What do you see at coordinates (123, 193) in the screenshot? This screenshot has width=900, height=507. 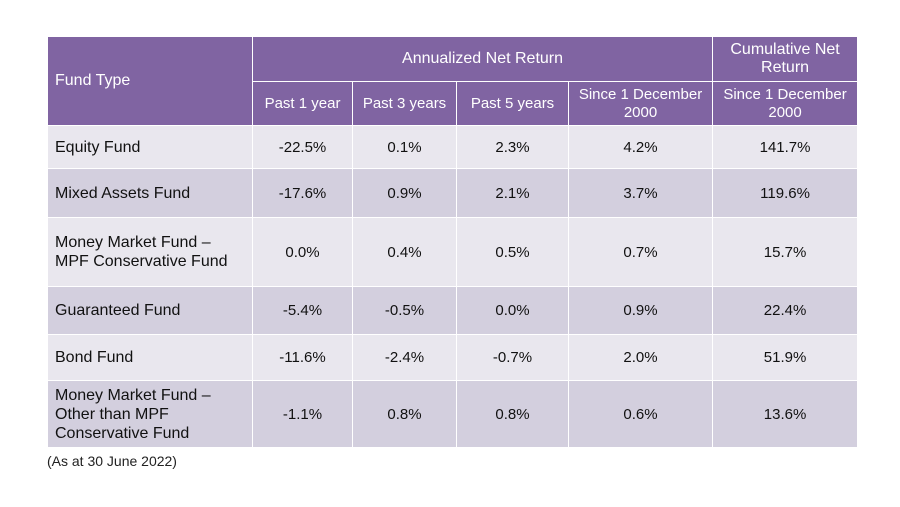 I see `fund-name-line: Mixed Assets Fund` at bounding box center [123, 193].